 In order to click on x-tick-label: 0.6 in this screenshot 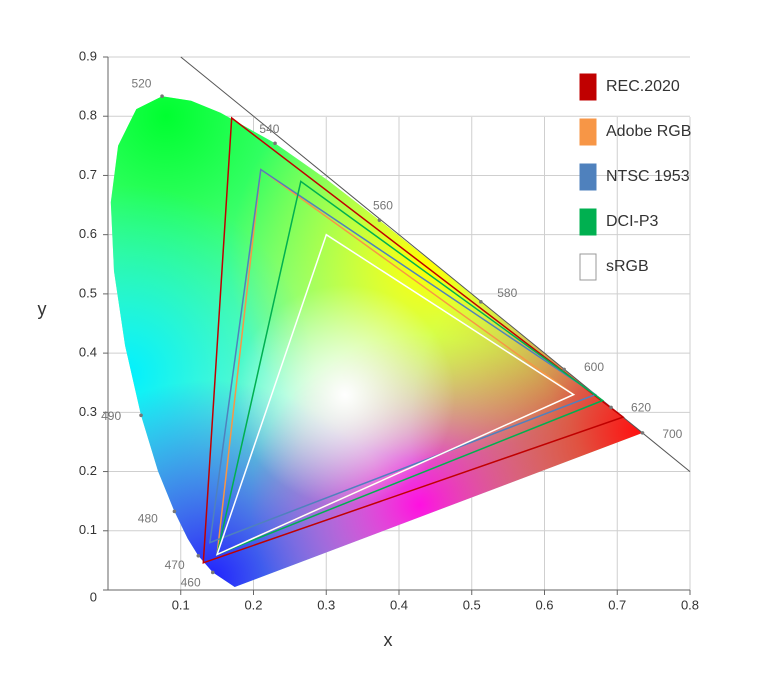, I will do `click(544, 604)`.